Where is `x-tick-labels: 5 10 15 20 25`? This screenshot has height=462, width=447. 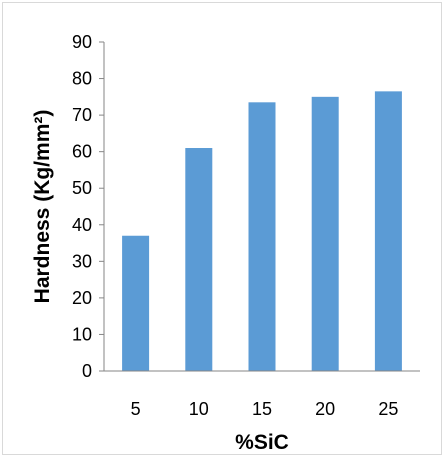
x-tick-labels: 5 10 15 20 25 is located at coordinates (265, 409).